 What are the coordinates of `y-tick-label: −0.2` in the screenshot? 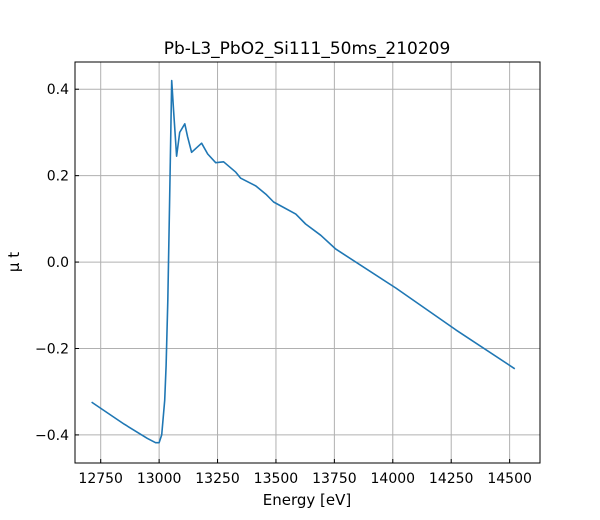 It's located at (52, 349).